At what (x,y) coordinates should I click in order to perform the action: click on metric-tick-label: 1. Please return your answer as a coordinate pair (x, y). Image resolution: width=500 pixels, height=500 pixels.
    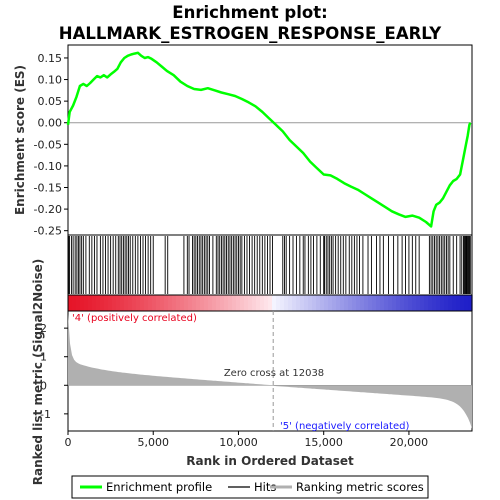
    Looking at the image, I should click on (43, 357).